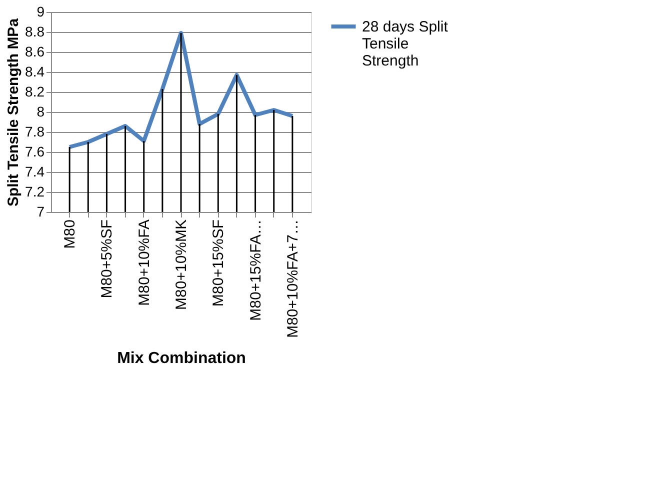  I want to click on y-tick-label: 8.8, so click(35, 32).